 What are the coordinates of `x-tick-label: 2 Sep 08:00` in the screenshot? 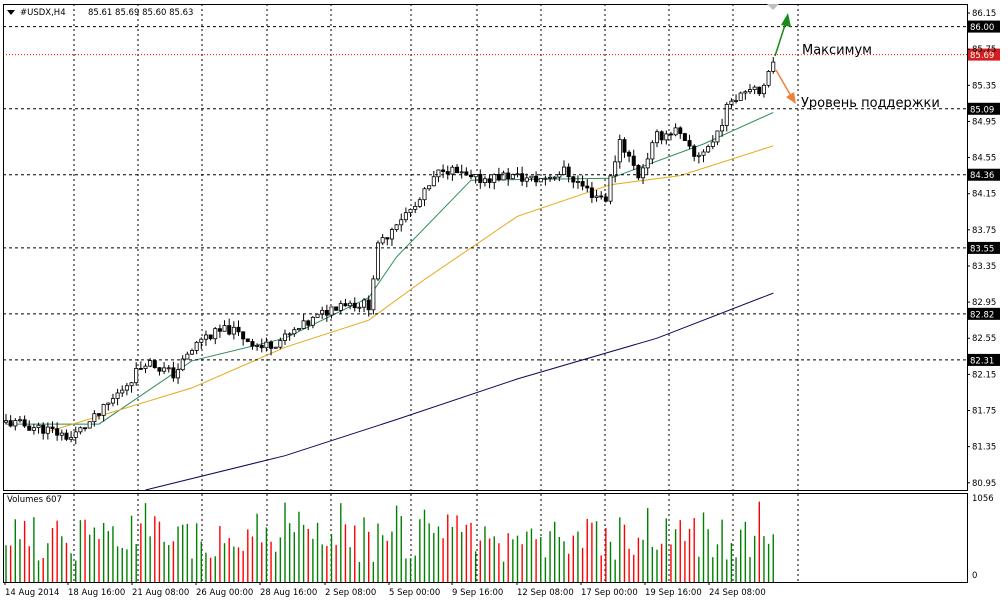 It's located at (350, 593).